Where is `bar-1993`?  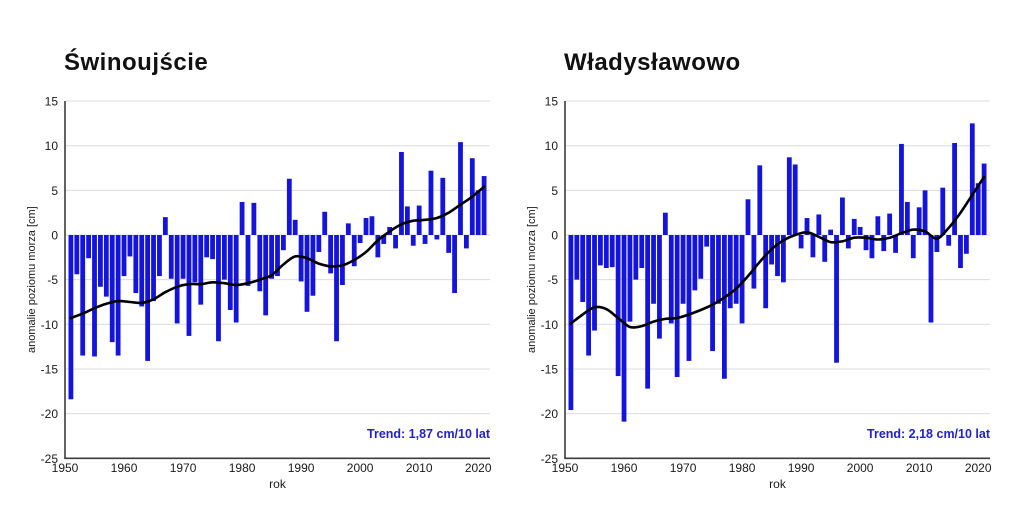 bar-1993 is located at coordinates (819, 224).